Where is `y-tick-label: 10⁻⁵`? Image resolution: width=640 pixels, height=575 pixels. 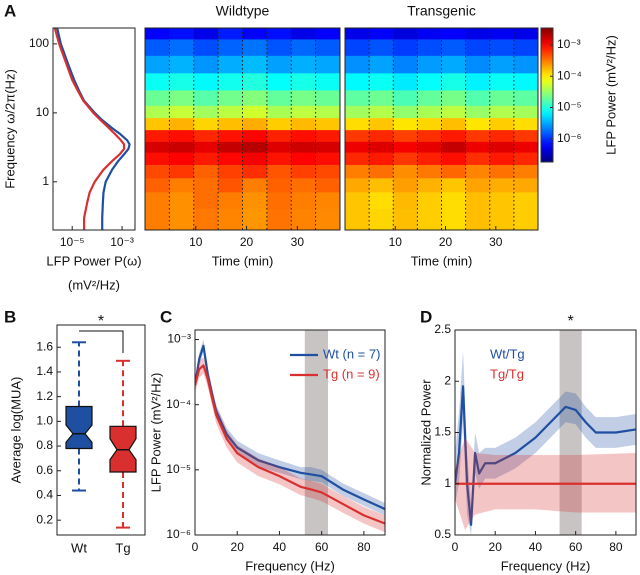
y-tick-label: 10⁻⁵ is located at coordinates (178, 469).